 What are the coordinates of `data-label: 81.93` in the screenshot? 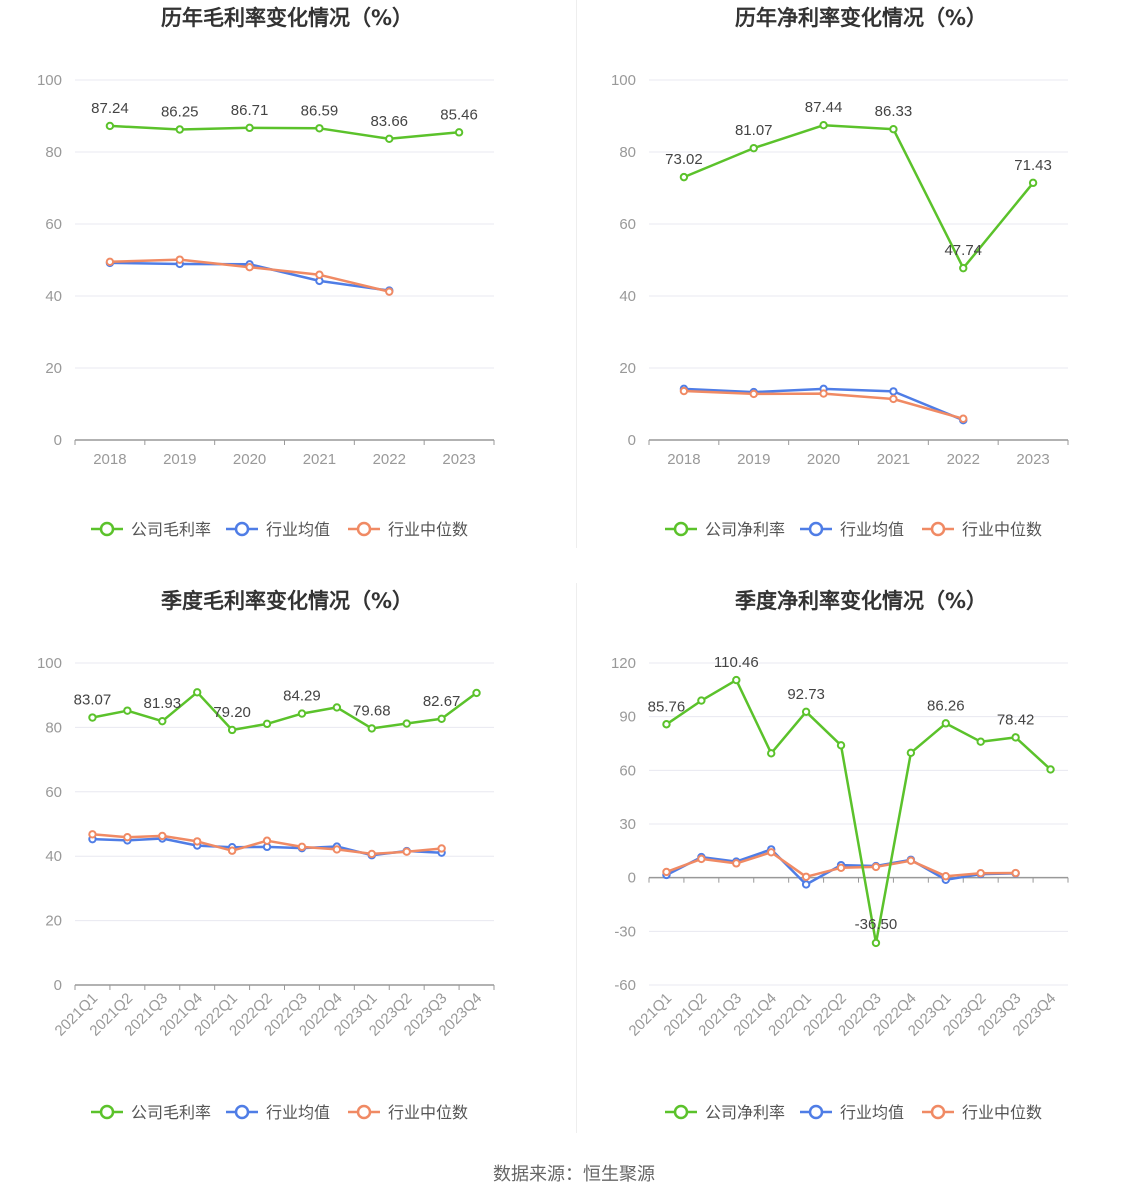 It's located at (163, 703).